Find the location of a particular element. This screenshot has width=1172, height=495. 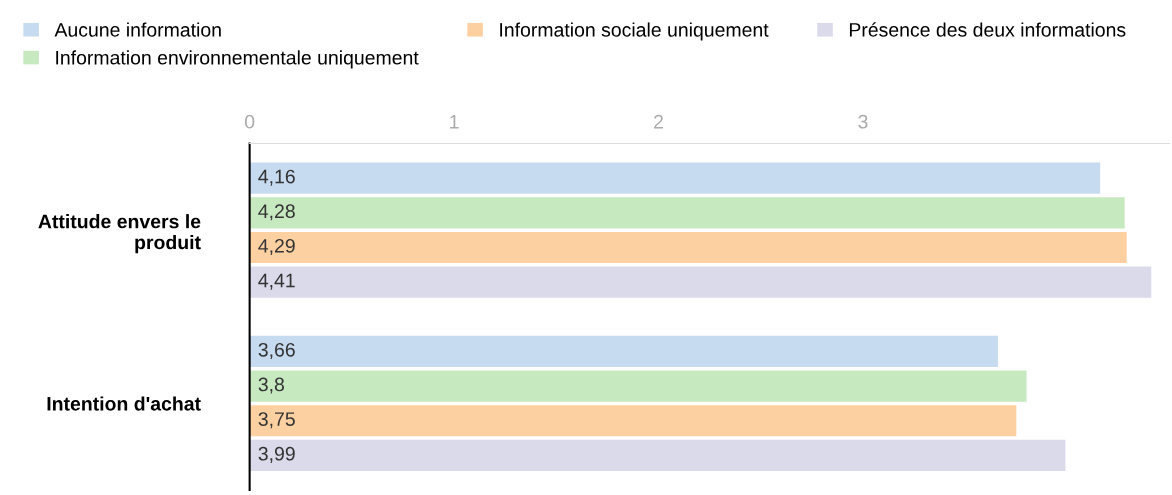

text: 4,16 is located at coordinates (276, 177).